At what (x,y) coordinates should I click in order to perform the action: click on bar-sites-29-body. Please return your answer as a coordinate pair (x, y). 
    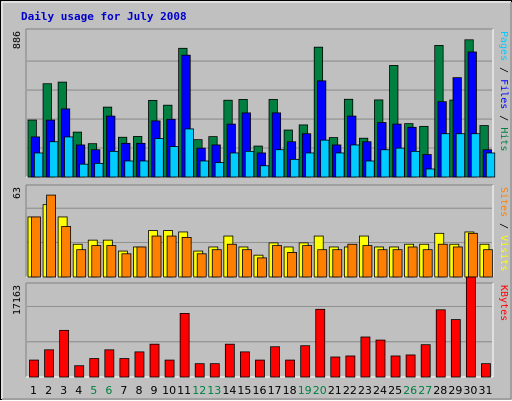
    Looking at the image, I should click on (457, 262).